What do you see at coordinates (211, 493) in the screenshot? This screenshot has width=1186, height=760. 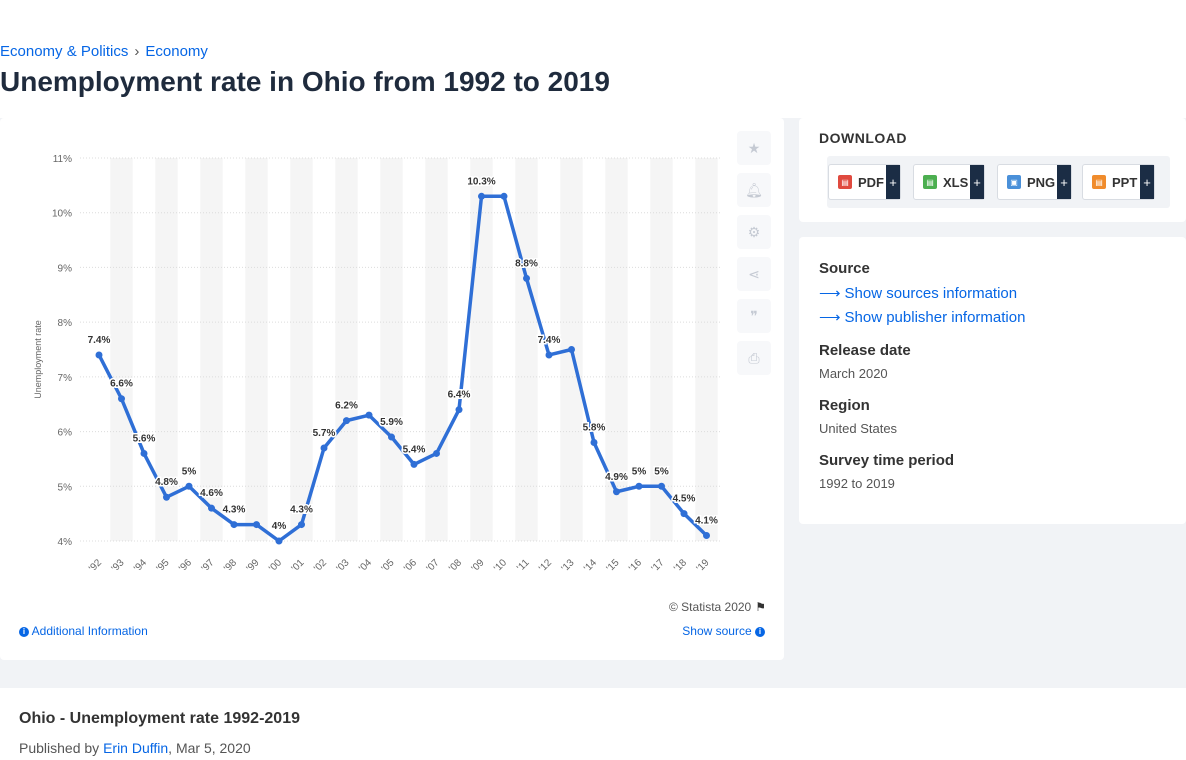 I see `data-label: 4.6%` at bounding box center [211, 493].